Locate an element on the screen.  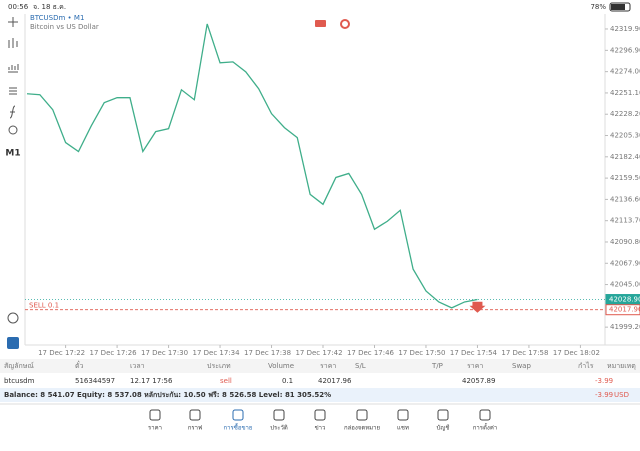
battery-icon is located at coordinates (620, 7).